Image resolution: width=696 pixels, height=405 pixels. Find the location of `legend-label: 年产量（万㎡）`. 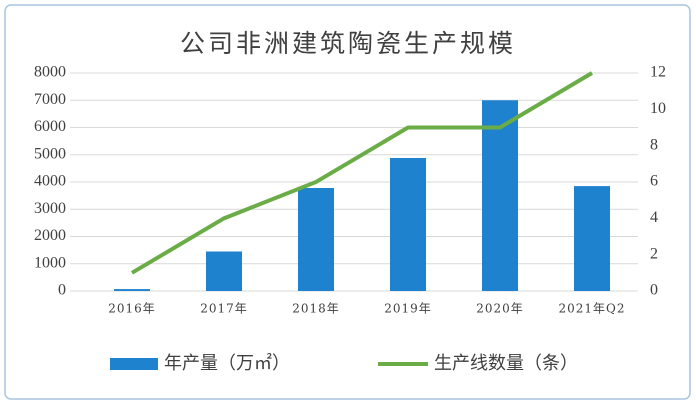

legend-label: 年产量（万㎡） is located at coordinates (227, 363).